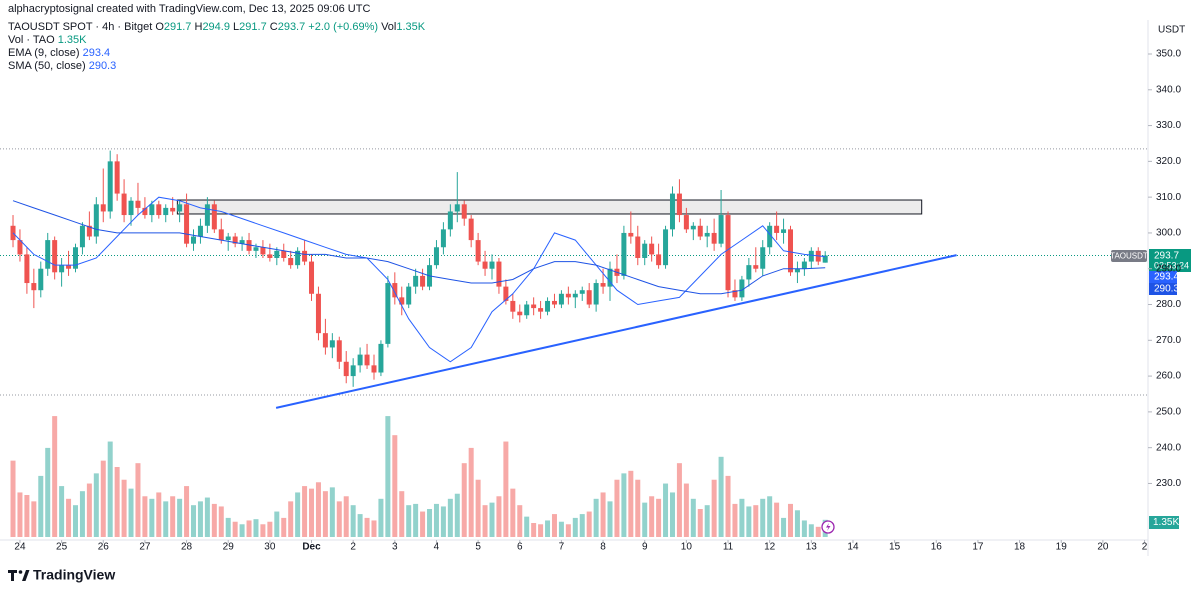  Describe the element at coordinates (645, 547) in the screenshot. I see `x-tick-label: 9` at that location.